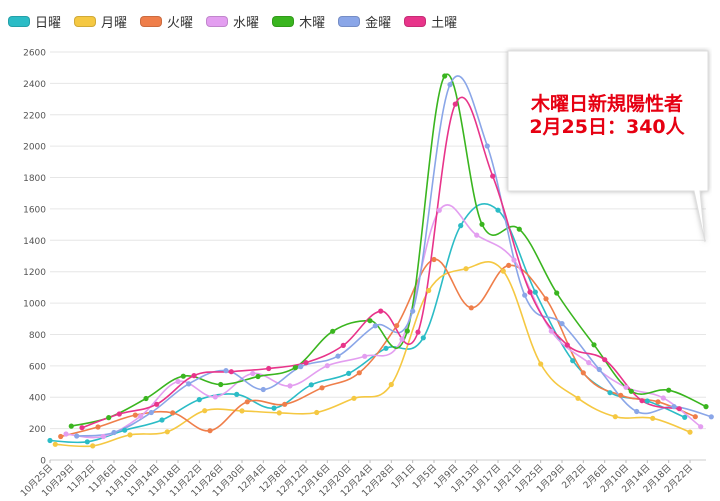 Image resolution: width=720 pixels, height=501 pixels. I want to click on legend-item: 日曜, so click(34, 21).